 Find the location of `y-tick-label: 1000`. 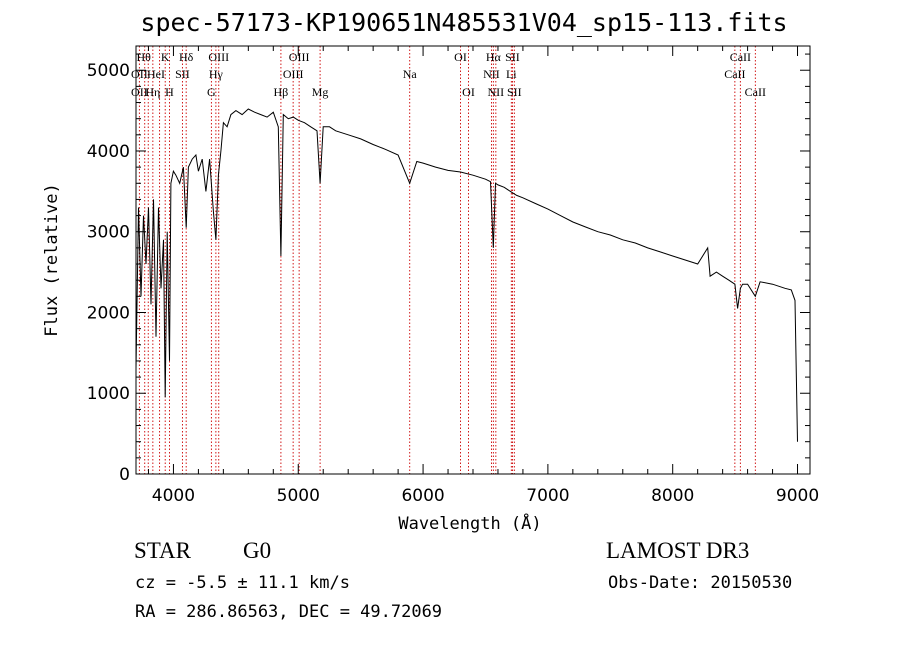

y-tick-label: 1000 is located at coordinates (108, 394).